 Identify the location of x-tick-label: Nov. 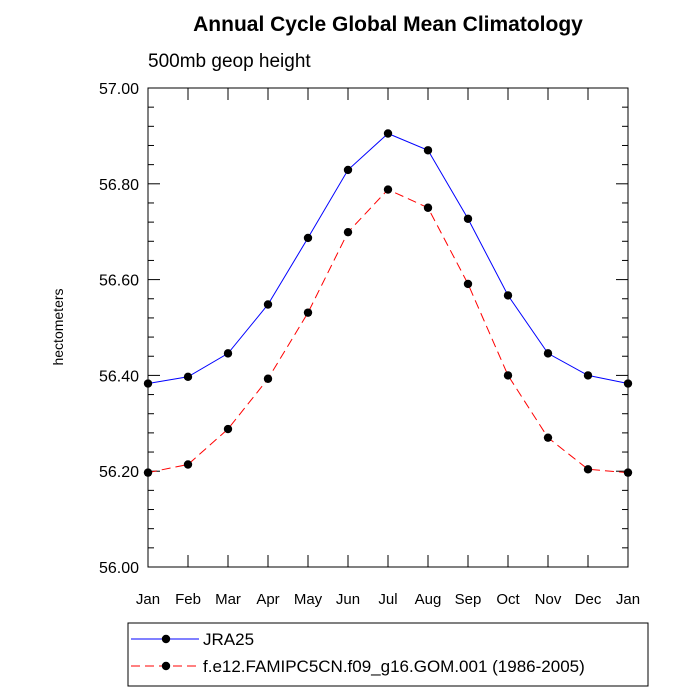
(548, 599).